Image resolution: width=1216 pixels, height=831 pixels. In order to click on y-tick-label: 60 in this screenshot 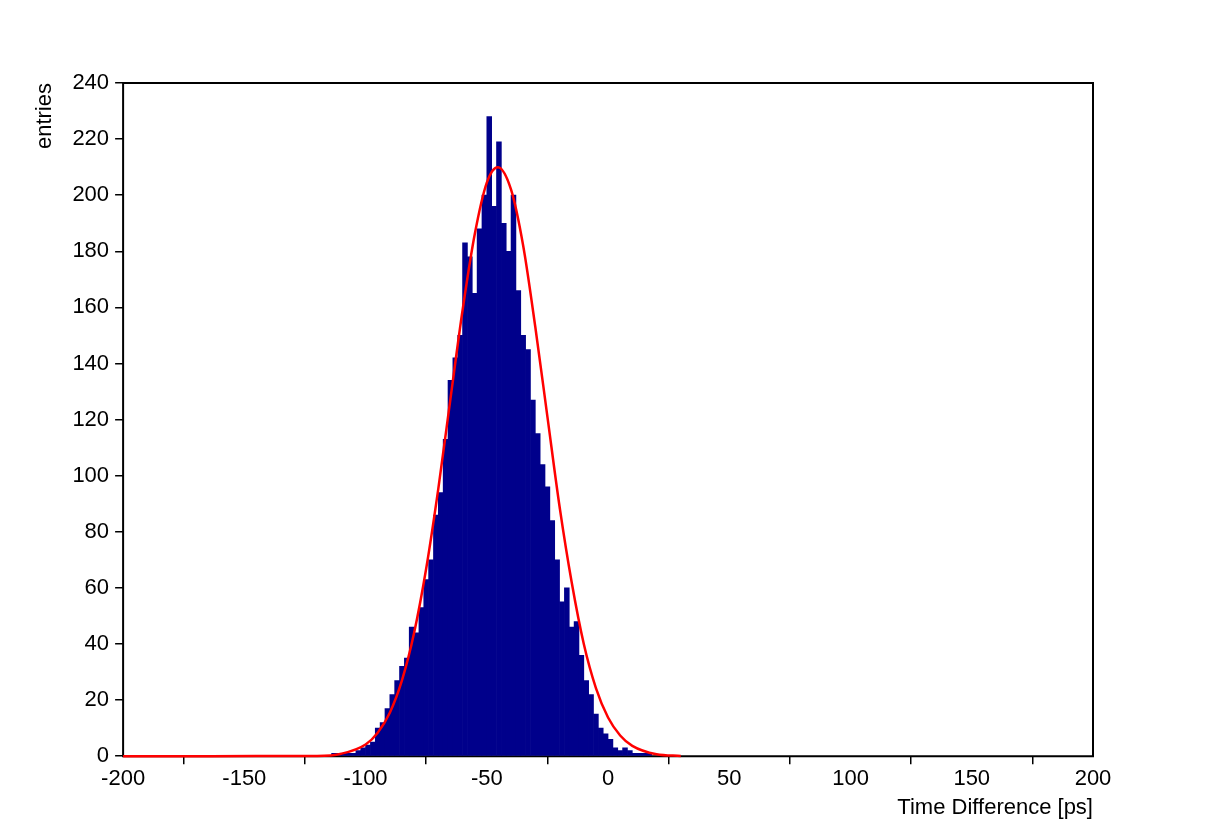, I will do `click(97, 586)`.